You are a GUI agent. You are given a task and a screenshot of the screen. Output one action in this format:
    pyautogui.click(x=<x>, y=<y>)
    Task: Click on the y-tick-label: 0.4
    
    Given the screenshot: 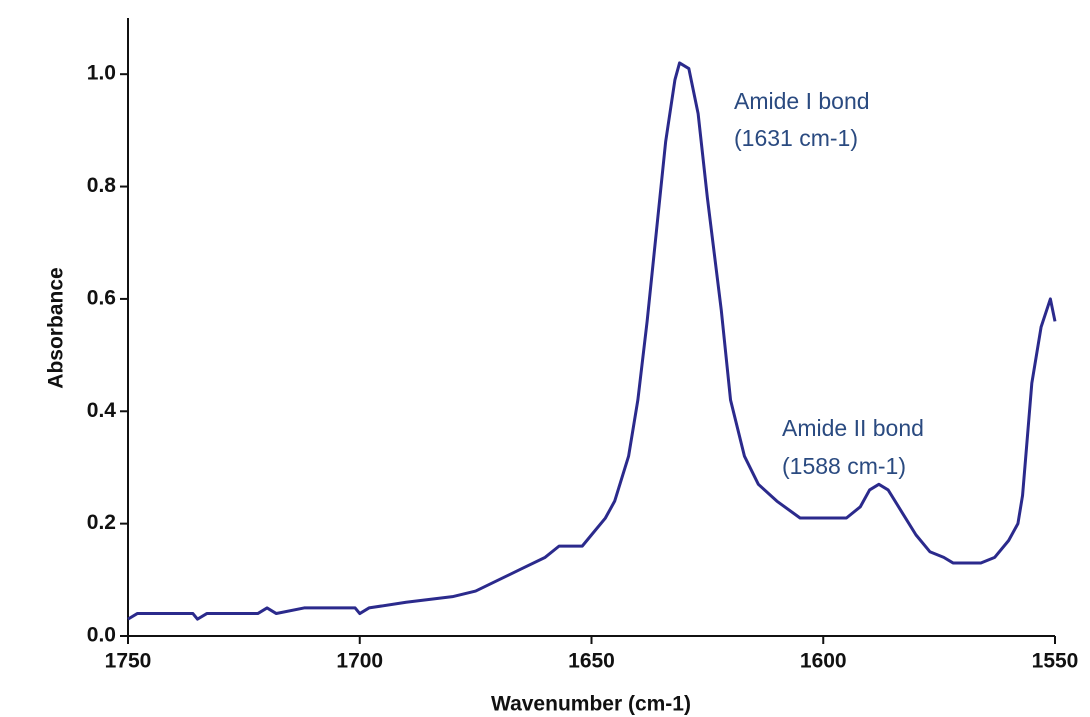 What is the action you would take?
    pyautogui.click(x=102, y=410)
    